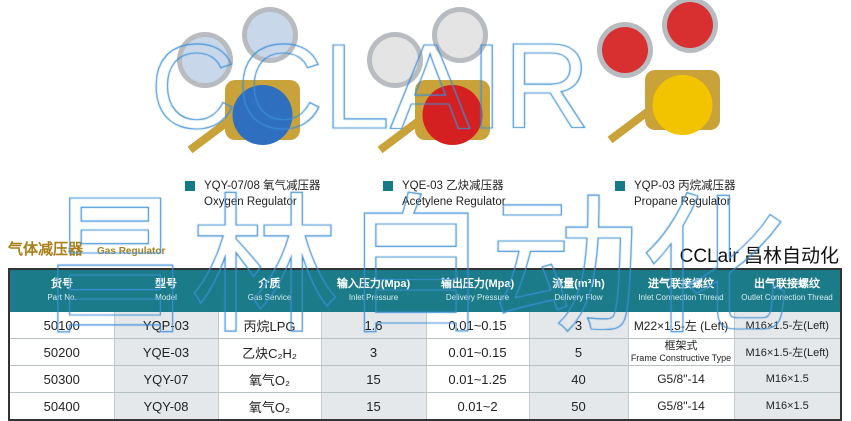  I want to click on table-cell: YQY-07, so click(166, 379).